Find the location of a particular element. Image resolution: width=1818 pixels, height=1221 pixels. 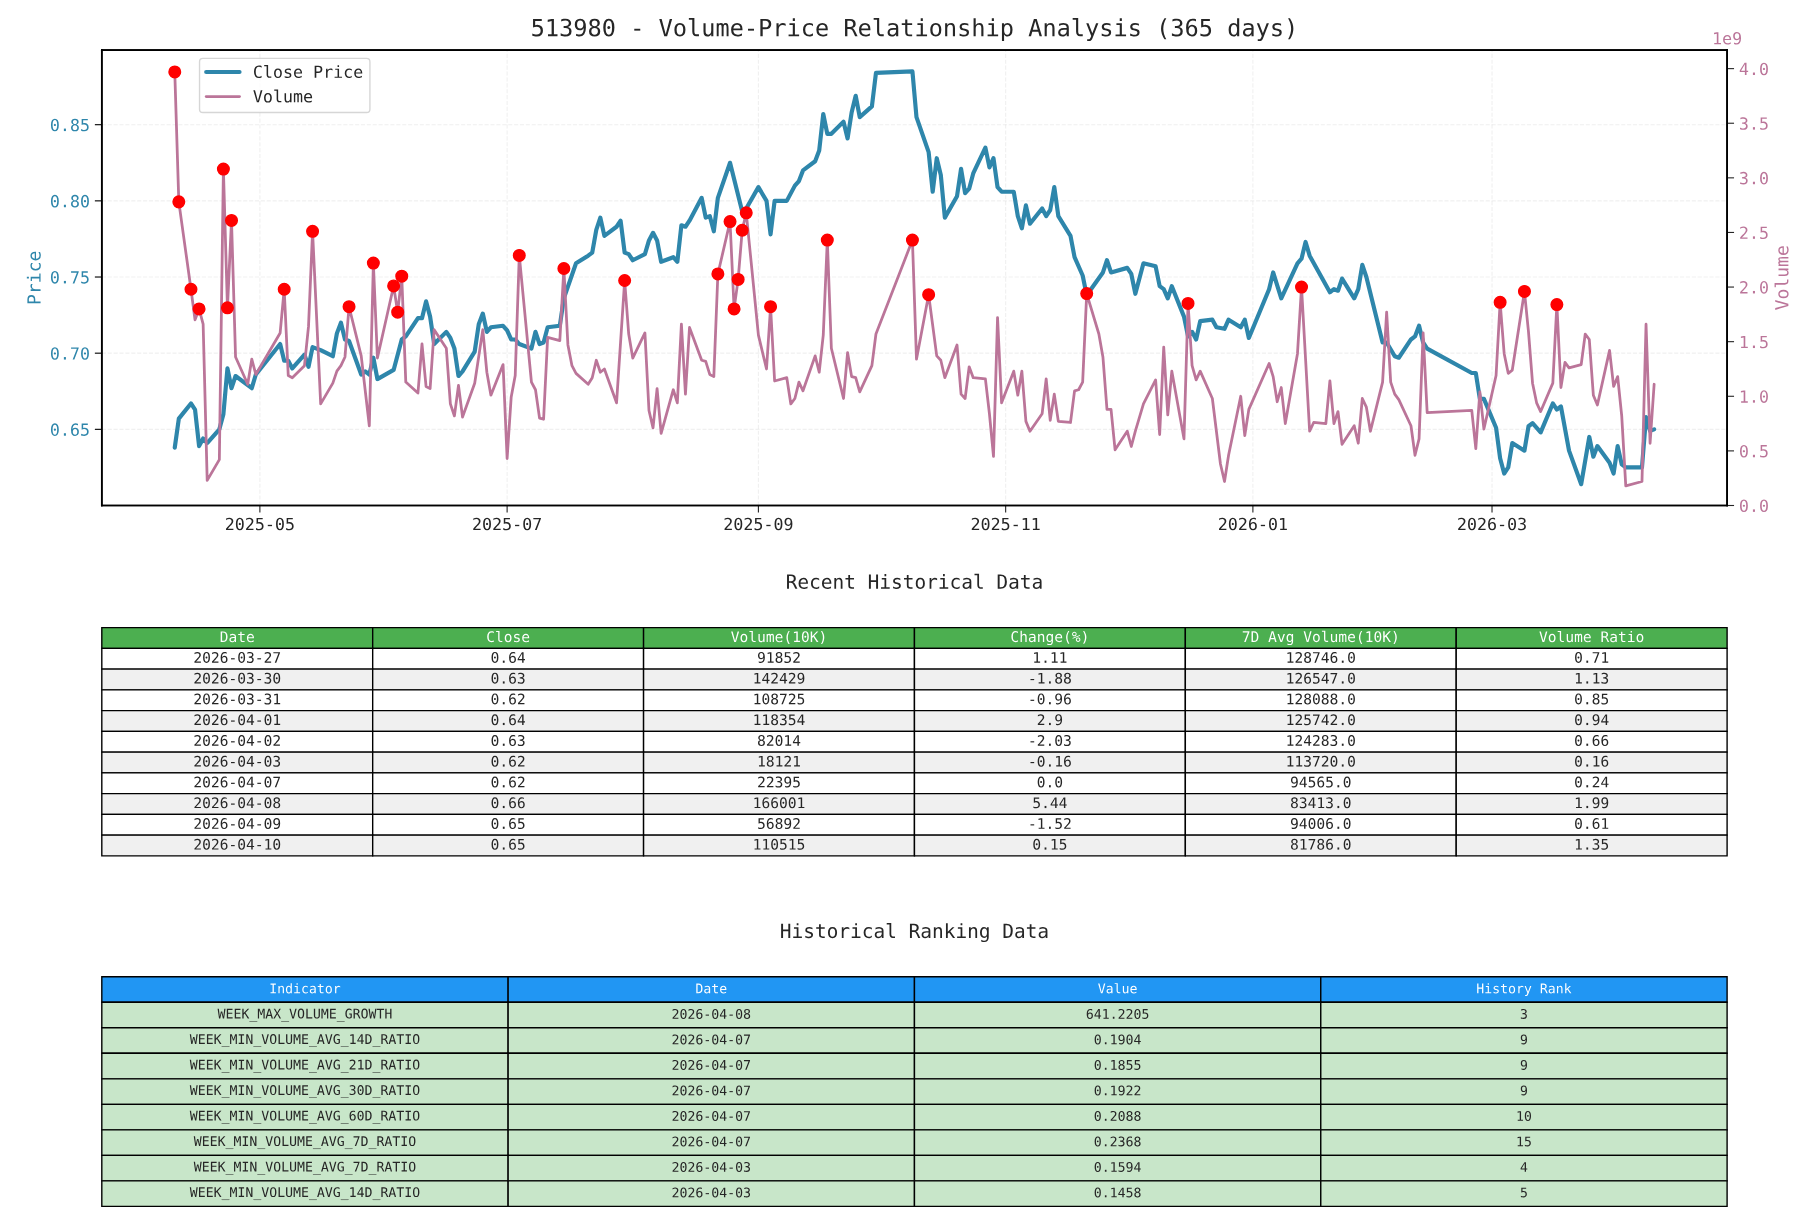

text: 142429 is located at coordinates (779, 678).